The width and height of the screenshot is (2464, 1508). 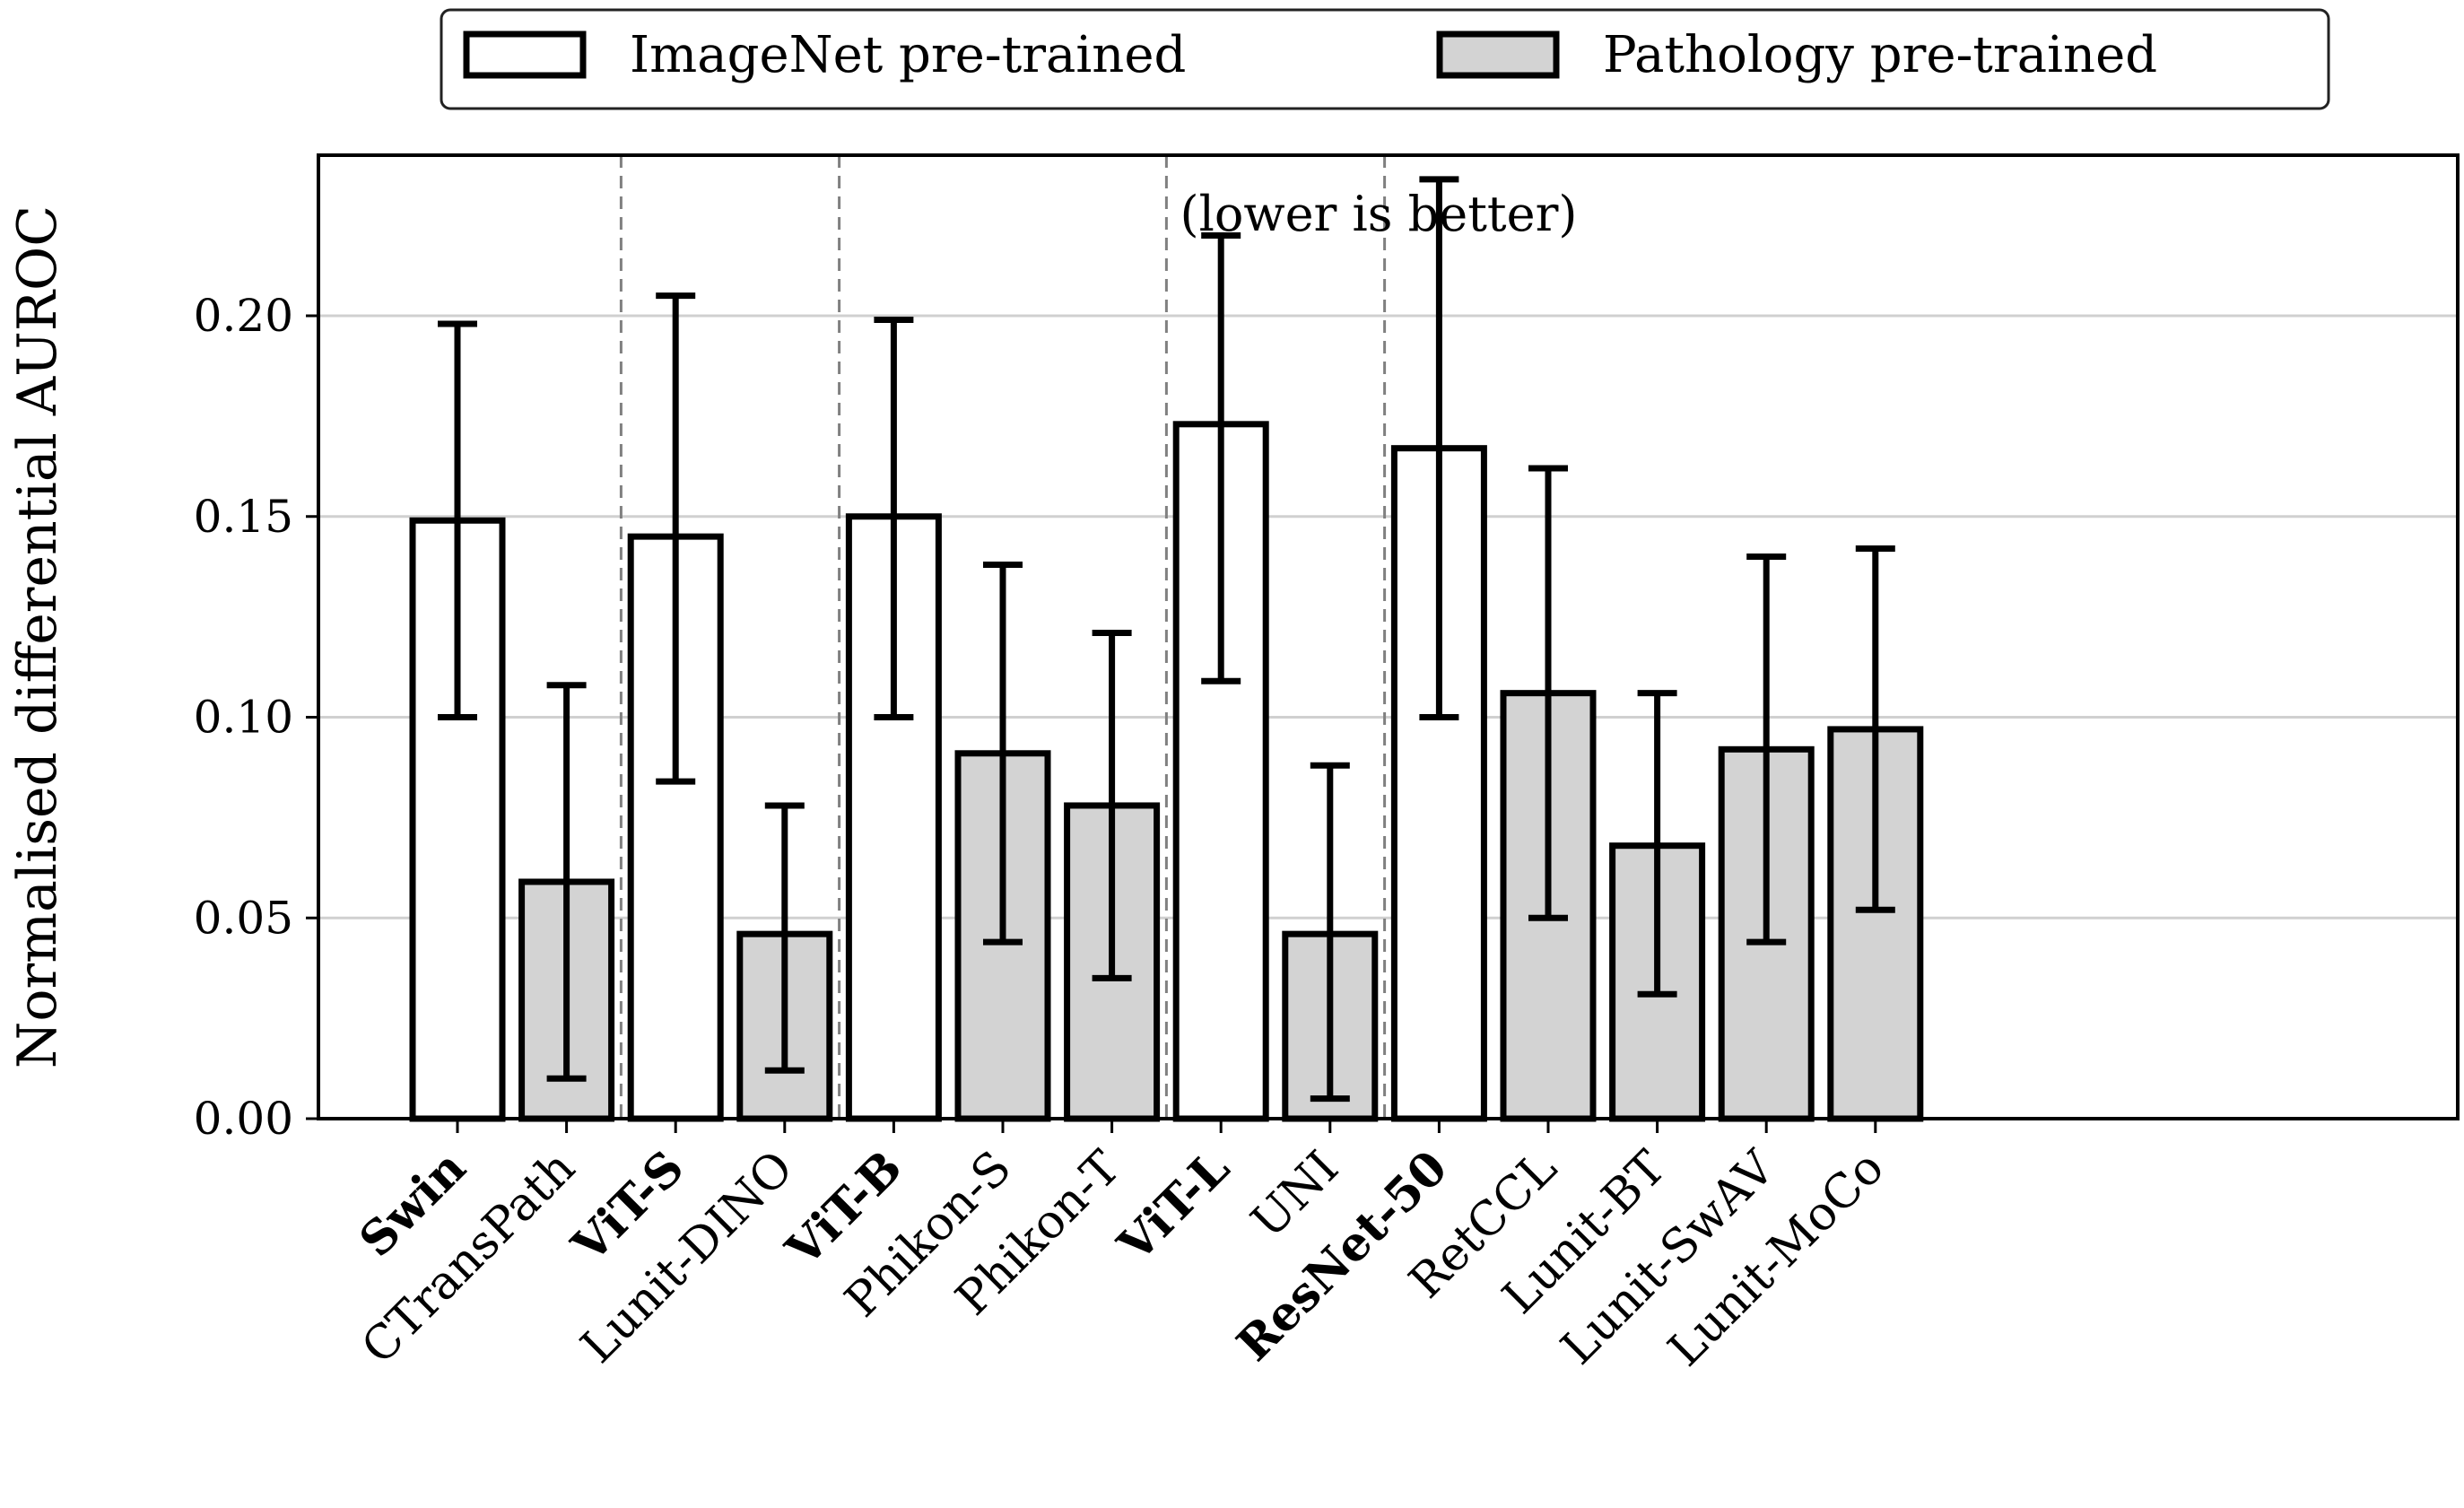 I want to click on y-tick-label: 0.00, so click(x=243, y=1119).